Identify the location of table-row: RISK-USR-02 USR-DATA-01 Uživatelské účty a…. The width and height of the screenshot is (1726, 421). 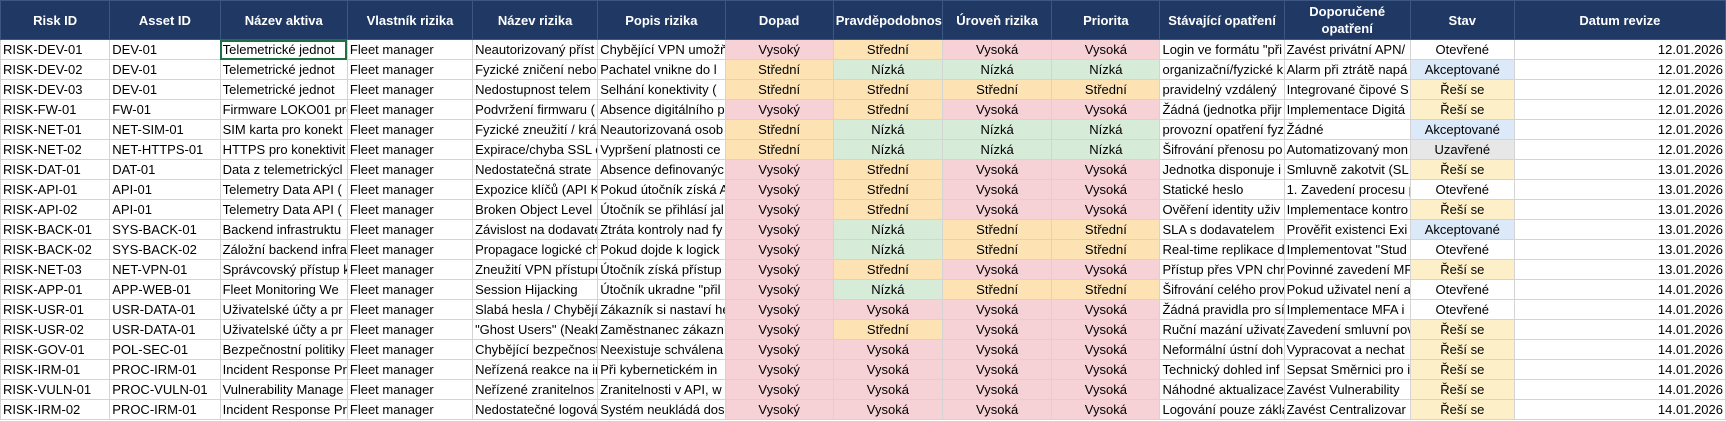
(863, 329).